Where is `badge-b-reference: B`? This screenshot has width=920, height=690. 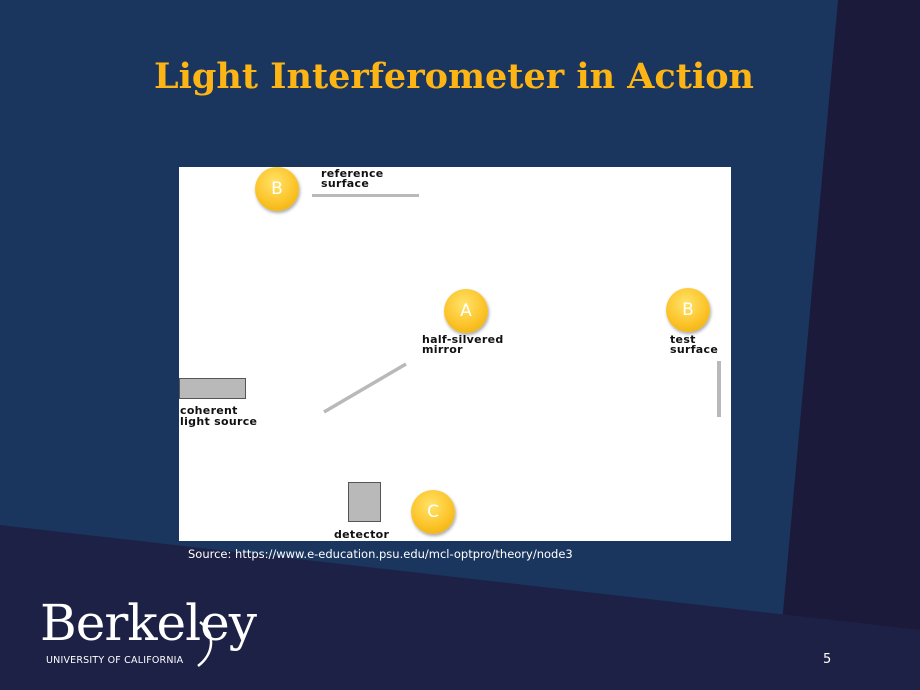 badge-b-reference: B is located at coordinates (277, 189).